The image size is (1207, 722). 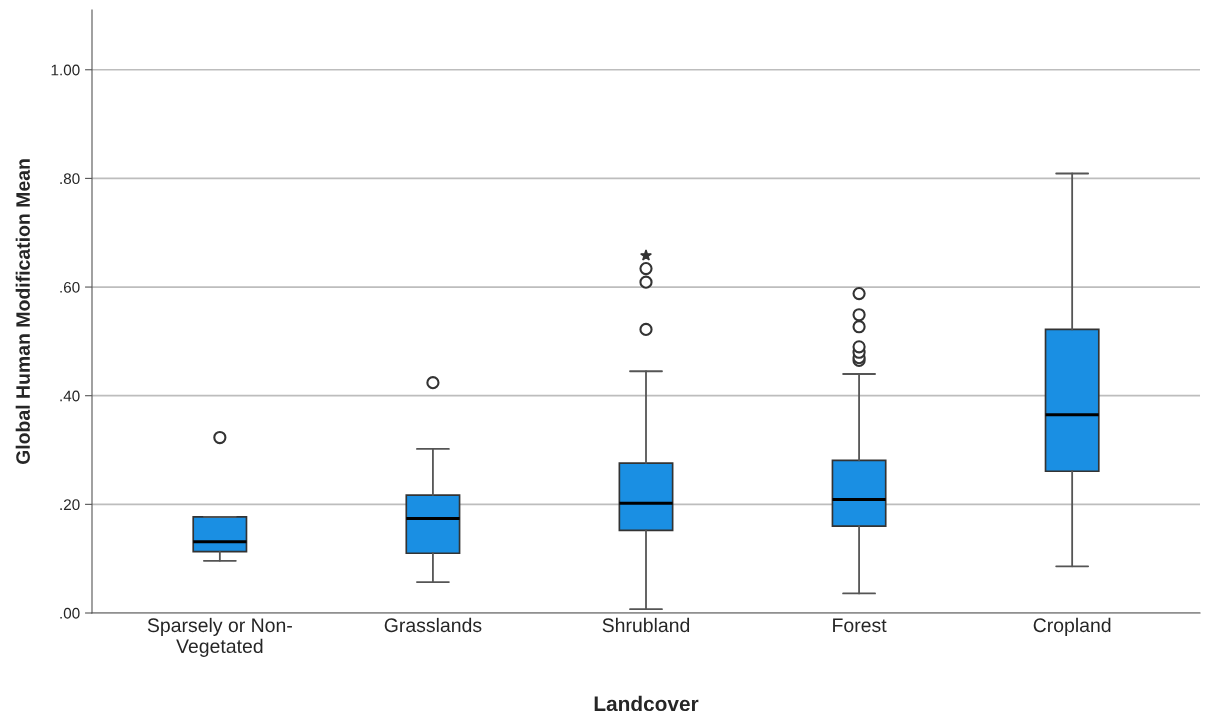 What do you see at coordinates (646, 703) in the screenshot?
I see `x-axis-title: Landcover` at bounding box center [646, 703].